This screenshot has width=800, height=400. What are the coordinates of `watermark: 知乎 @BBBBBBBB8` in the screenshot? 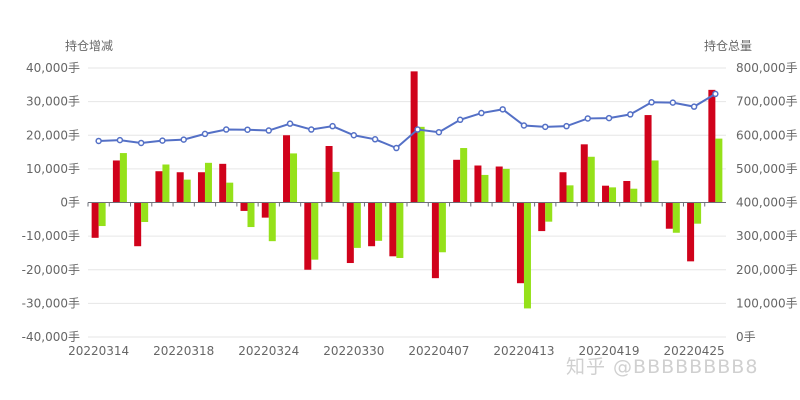 It's located at (662, 367).